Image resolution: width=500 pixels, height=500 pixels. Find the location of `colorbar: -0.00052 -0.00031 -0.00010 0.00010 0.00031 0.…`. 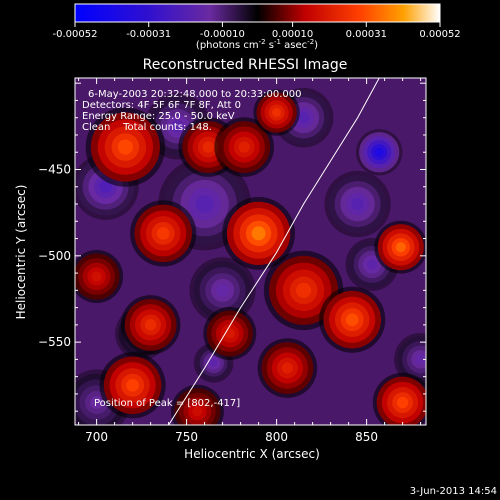

colorbar: -0.00052 -0.00031 -0.00010 0.00010 0.00031 0.… is located at coordinates (257, 27).